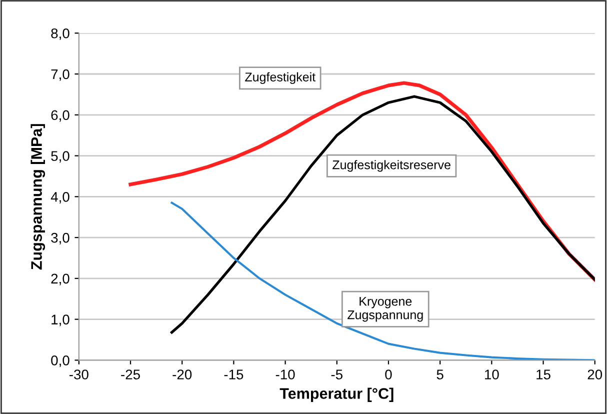 The image size is (607, 414). I want to click on x-tick-label: 0, so click(388, 375).